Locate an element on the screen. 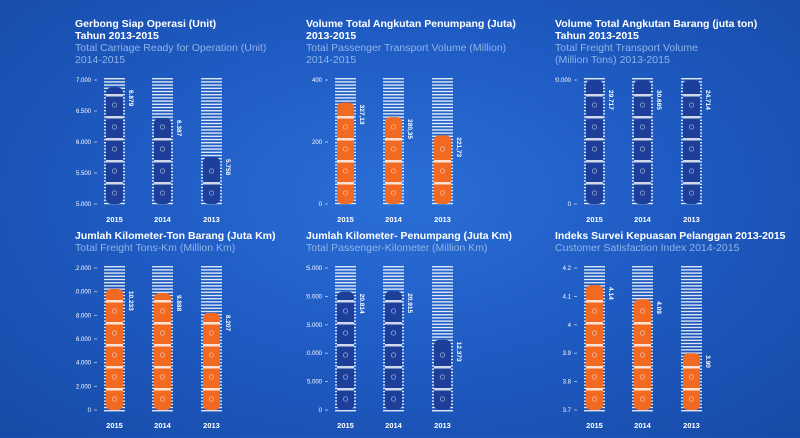 Image resolution: width=800 pixels, height=438 pixels. bar-value-label: 30.685 is located at coordinates (658, 100).